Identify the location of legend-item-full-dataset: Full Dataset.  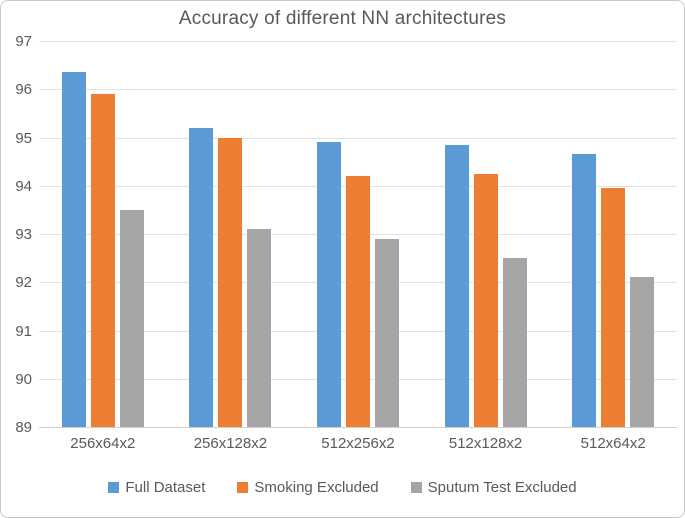
(156, 487).